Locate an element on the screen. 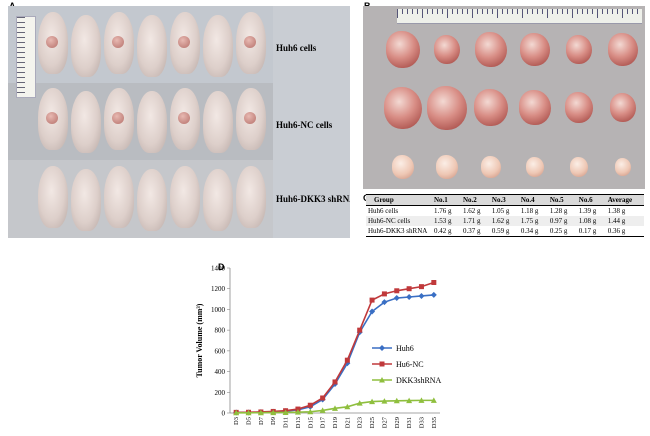  table-header: Group is located at coordinates (399, 200).